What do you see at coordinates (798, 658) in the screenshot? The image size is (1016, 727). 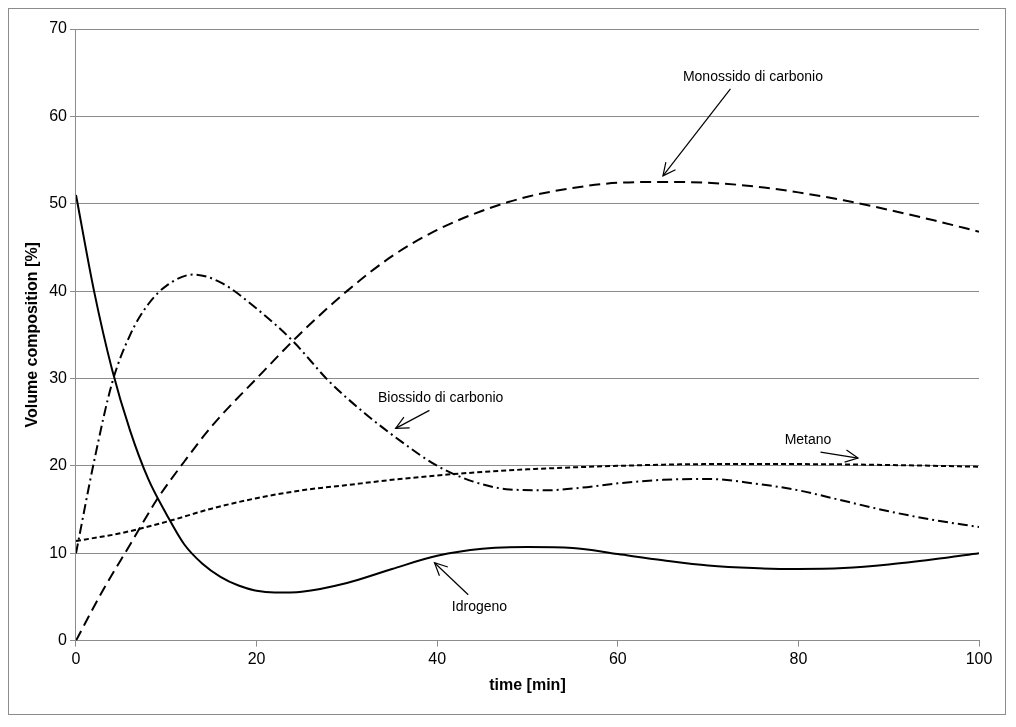 I see `x-tick-label: 80` at bounding box center [798, 658].